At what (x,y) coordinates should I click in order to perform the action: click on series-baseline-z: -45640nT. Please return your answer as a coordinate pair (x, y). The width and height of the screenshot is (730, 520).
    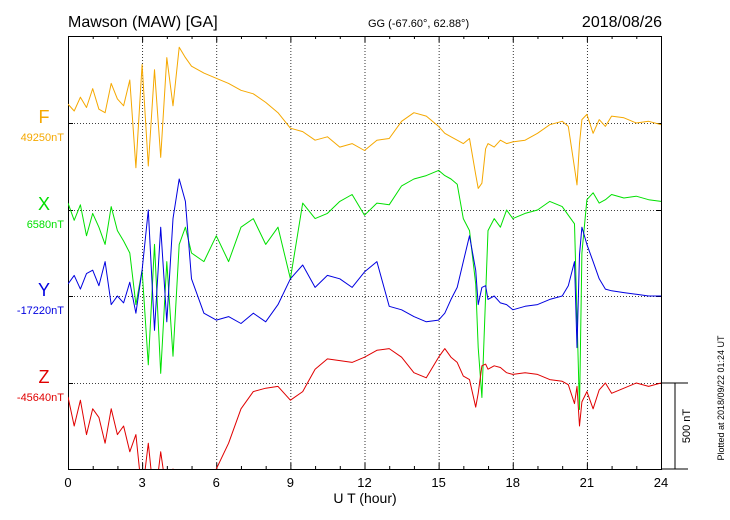
    Looking at the image, I should click on (40, 398).